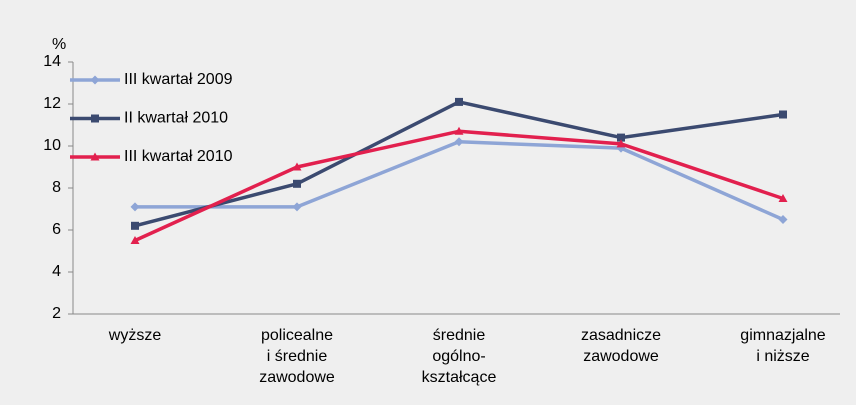 This screenshot has width=856, height=405. I want to click on x-tick-label-line: zasadnicze, so click(621, 335).